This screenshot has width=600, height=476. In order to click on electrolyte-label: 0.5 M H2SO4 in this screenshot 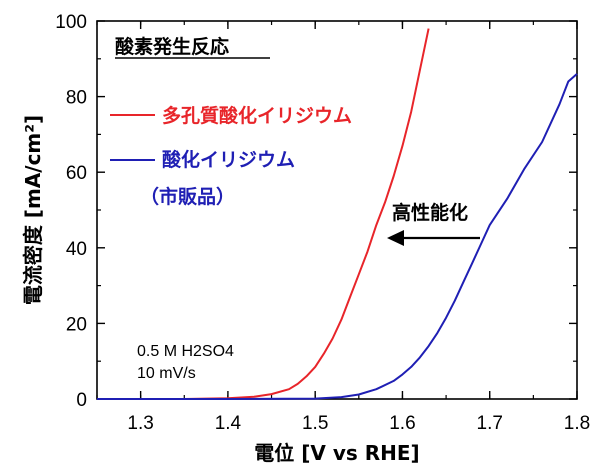, I will do `click(185, 351)`.